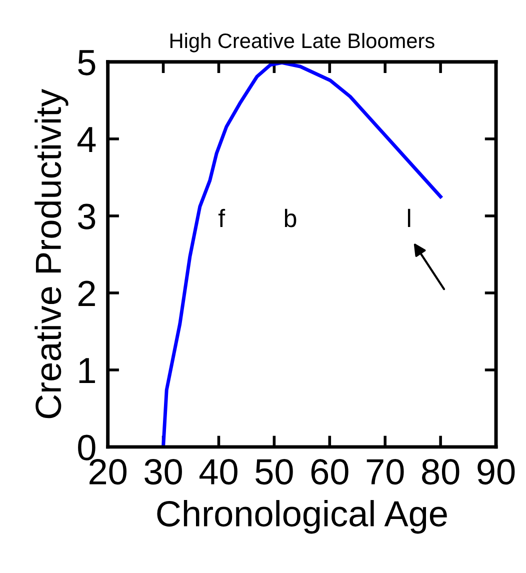  I want to click on x-tick-label: 30, so click(163, 472).